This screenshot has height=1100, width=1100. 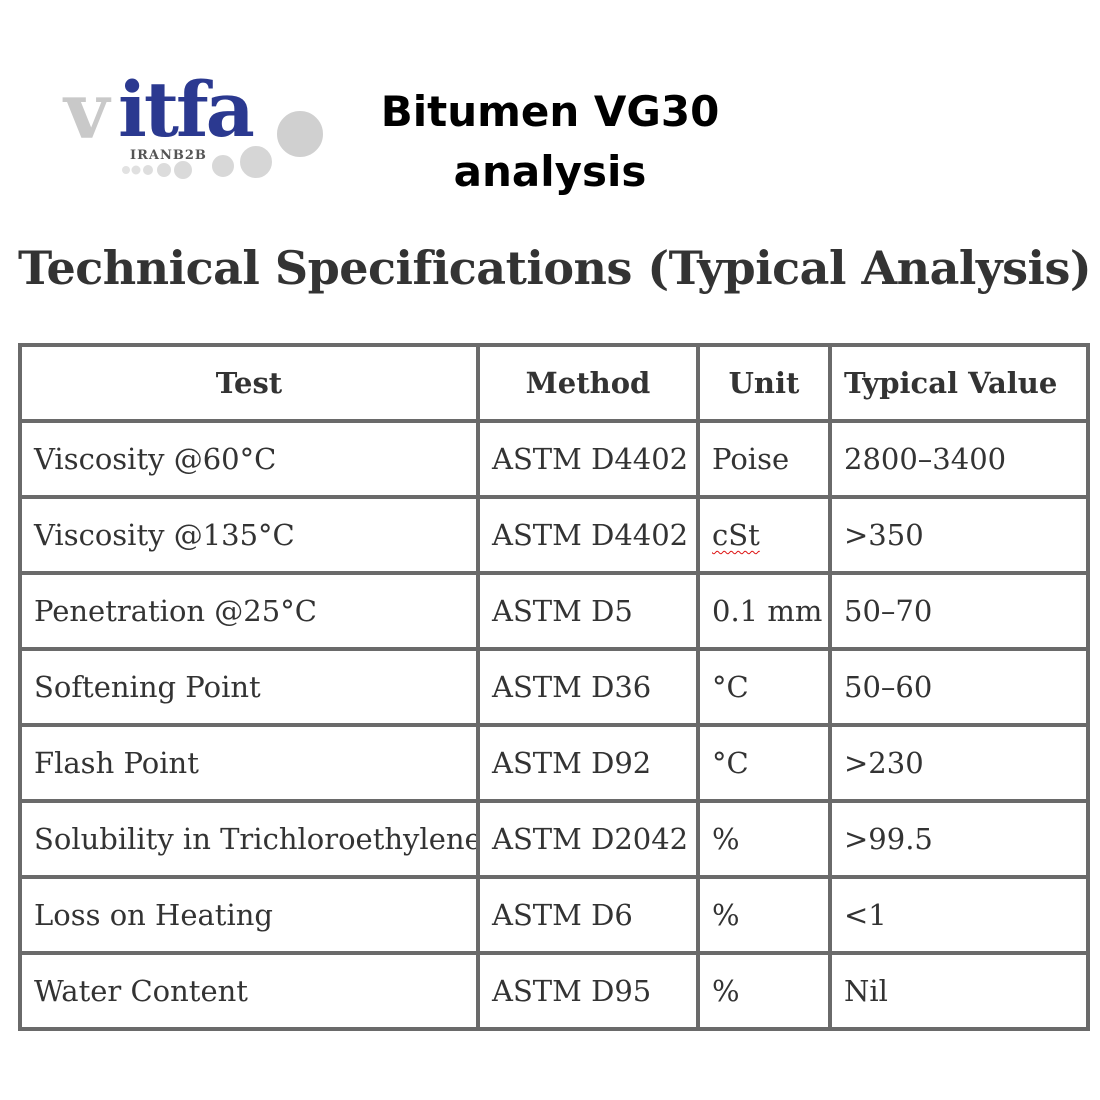 What do you see at coordinates (959, 915) in the screenshot?
I see `cell-value: <1` at bounding box center [959, 915].